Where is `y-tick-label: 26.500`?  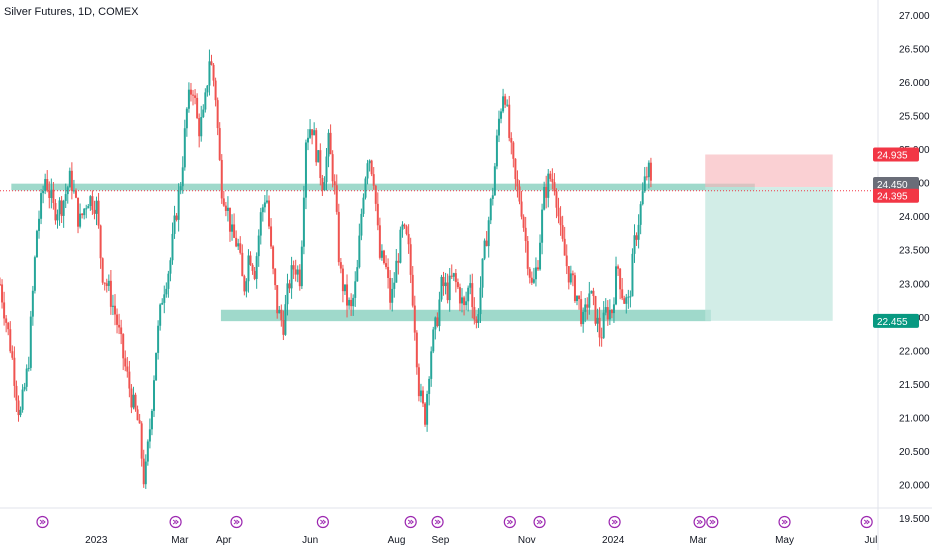
y-tick-label: 26.500 is located at coordinates (914, 50).